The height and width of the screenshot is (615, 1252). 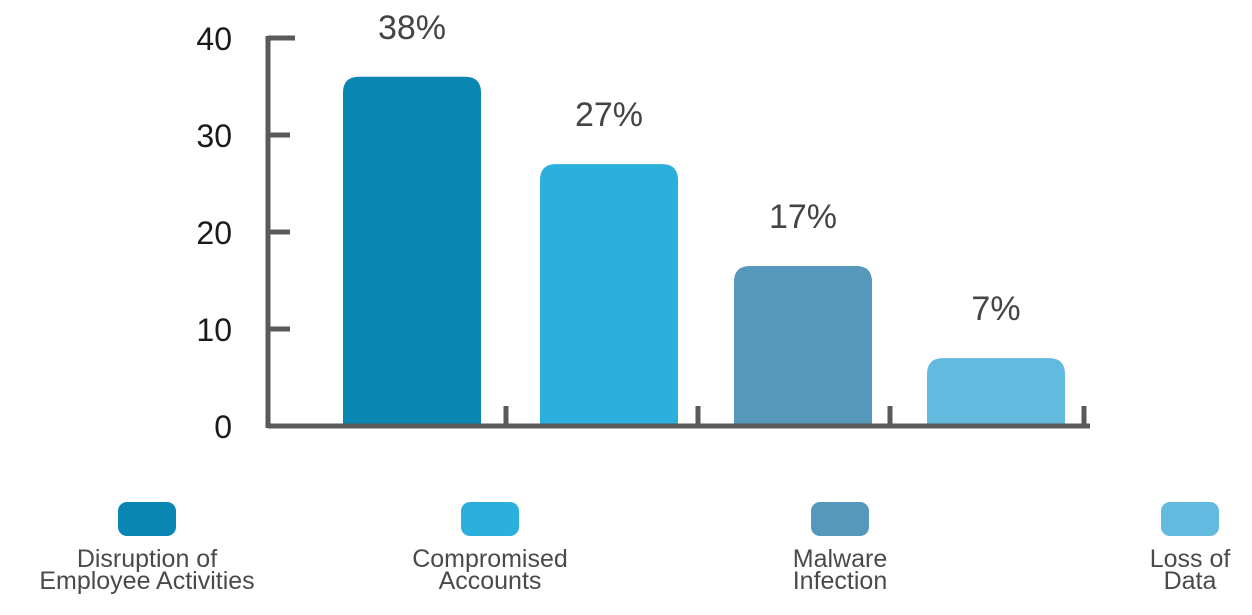 What do you see at coordinates (214, 39) in the screenshot?
I see `y-tick-label-40: 40` at bounding box center [214, 39].